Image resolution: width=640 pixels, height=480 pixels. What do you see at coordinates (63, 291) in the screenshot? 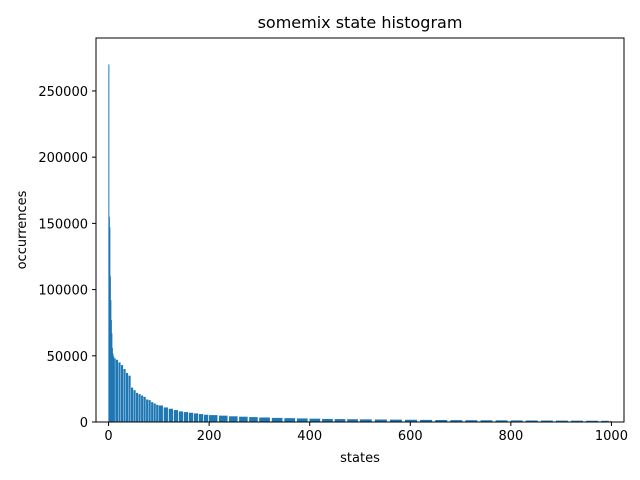
I see `y-tick-label: 100000` at bounding box center [63, 291].